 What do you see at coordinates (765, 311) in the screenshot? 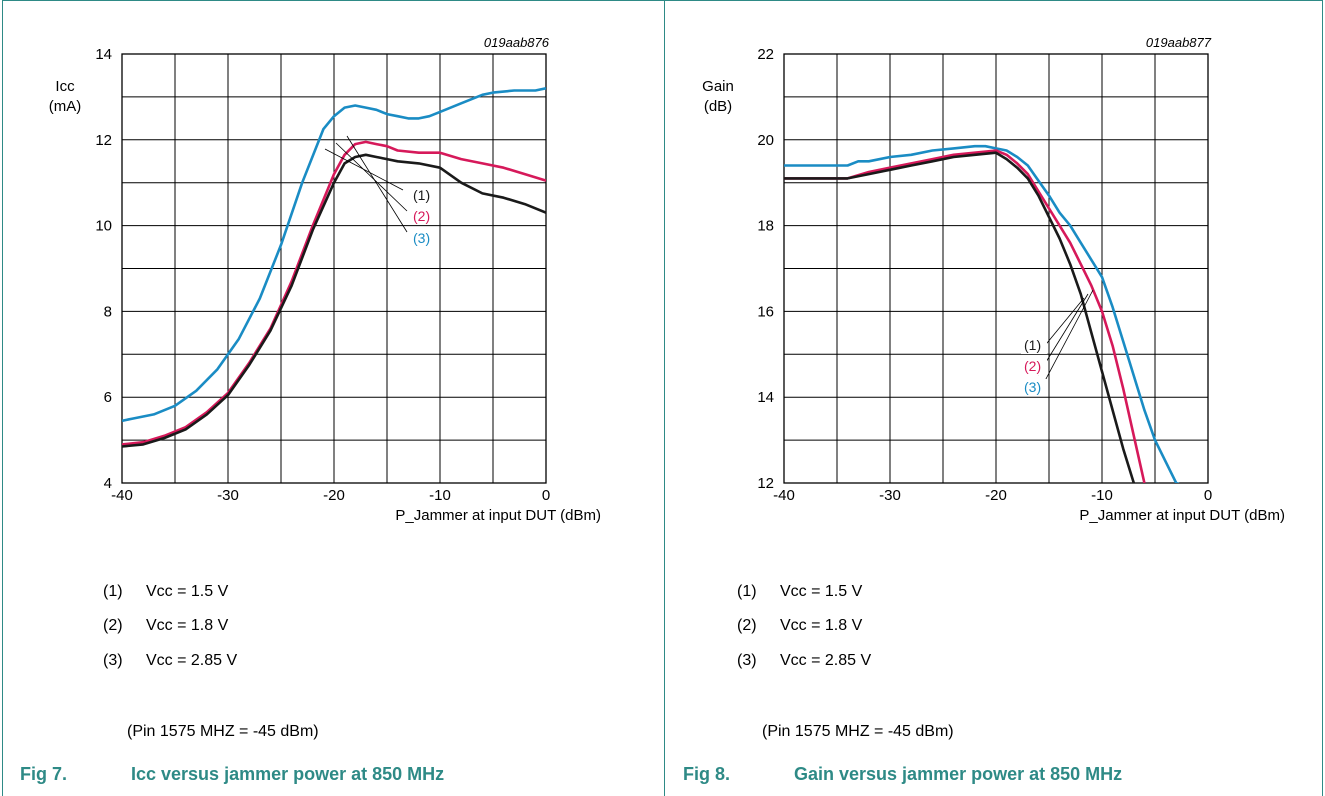
I see `y-tick-label: 16` at bounding box center [765, 311].